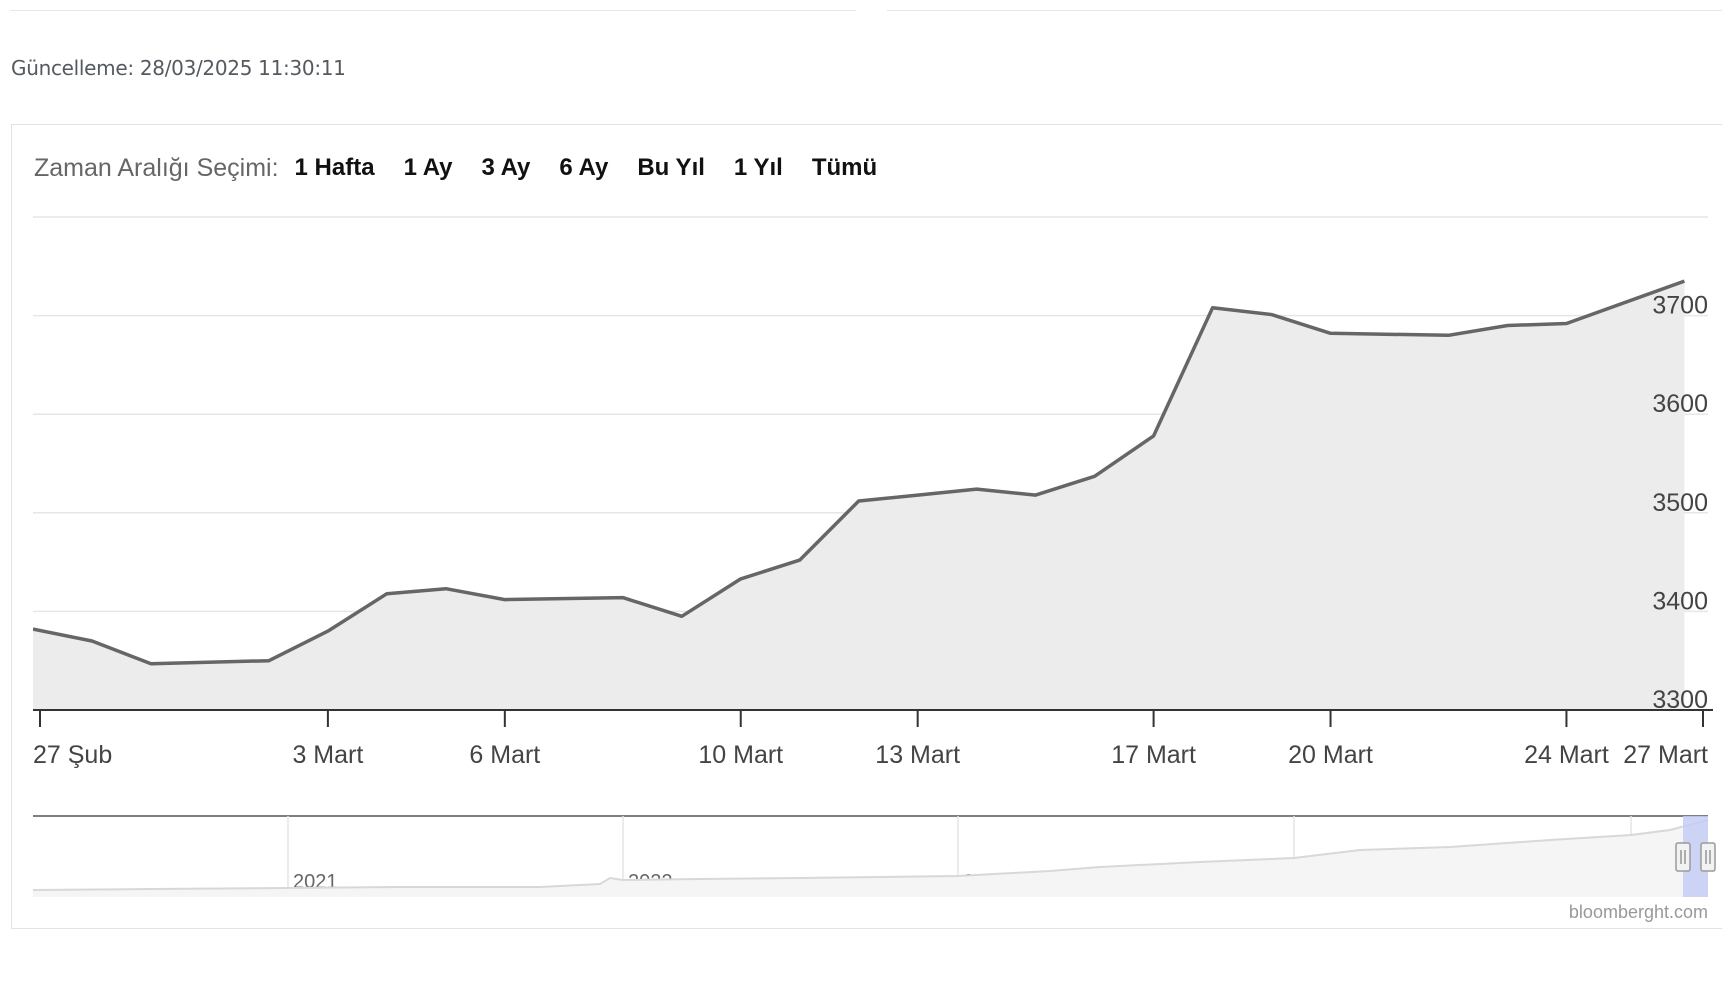  What do you see at coordinates (1665, 755) in the screenshot?
I see `x-tick-label: 27 Mart` at bounding box center [1665, 755].